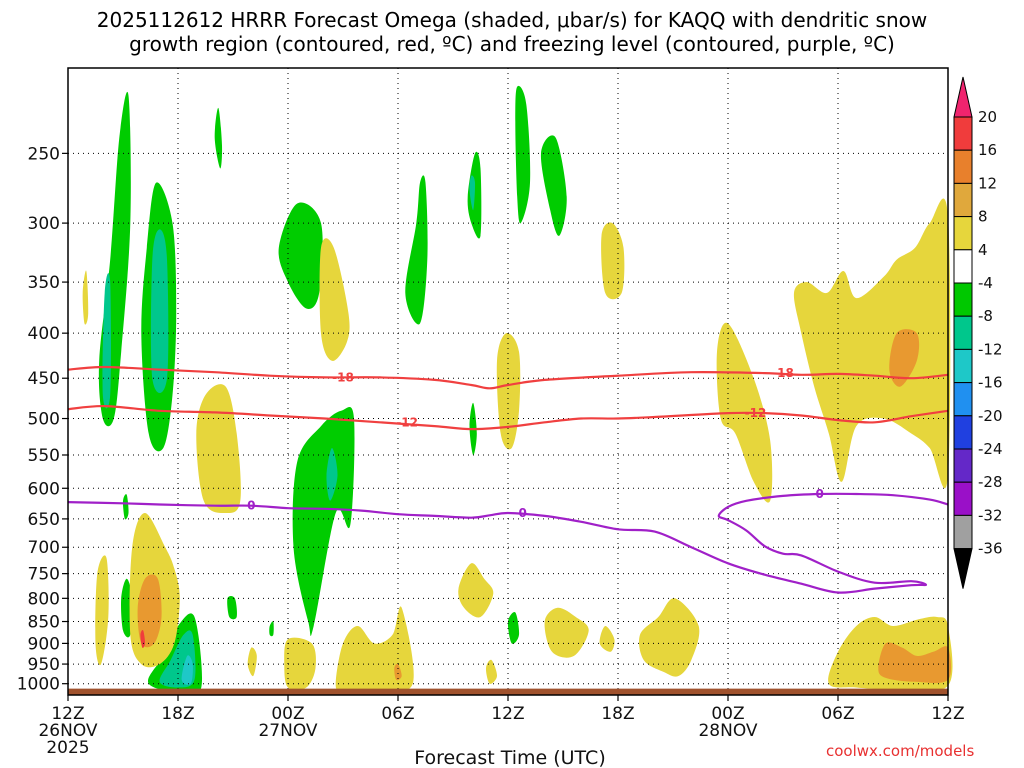 This screenshot has height=768, width=1024. I want to click on colorbar-label: 8, so click(983, 217).